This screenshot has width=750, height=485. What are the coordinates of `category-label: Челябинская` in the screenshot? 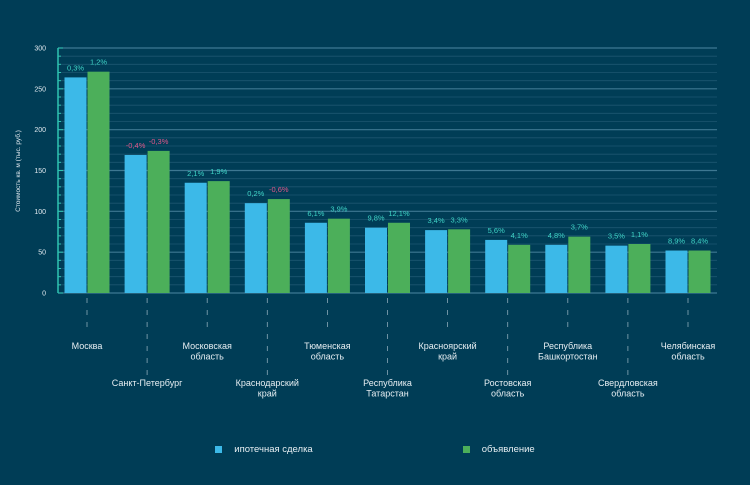 It's located at (688, 346).